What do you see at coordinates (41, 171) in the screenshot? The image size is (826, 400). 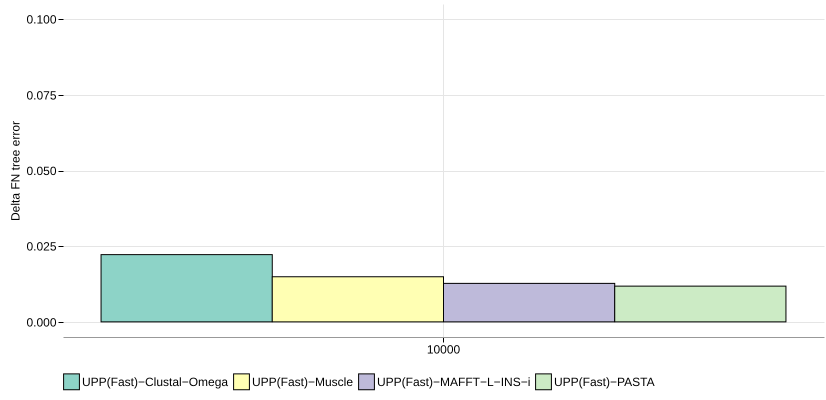 I see `y-tick-label: 0.050` at bounding box center [41, 171].